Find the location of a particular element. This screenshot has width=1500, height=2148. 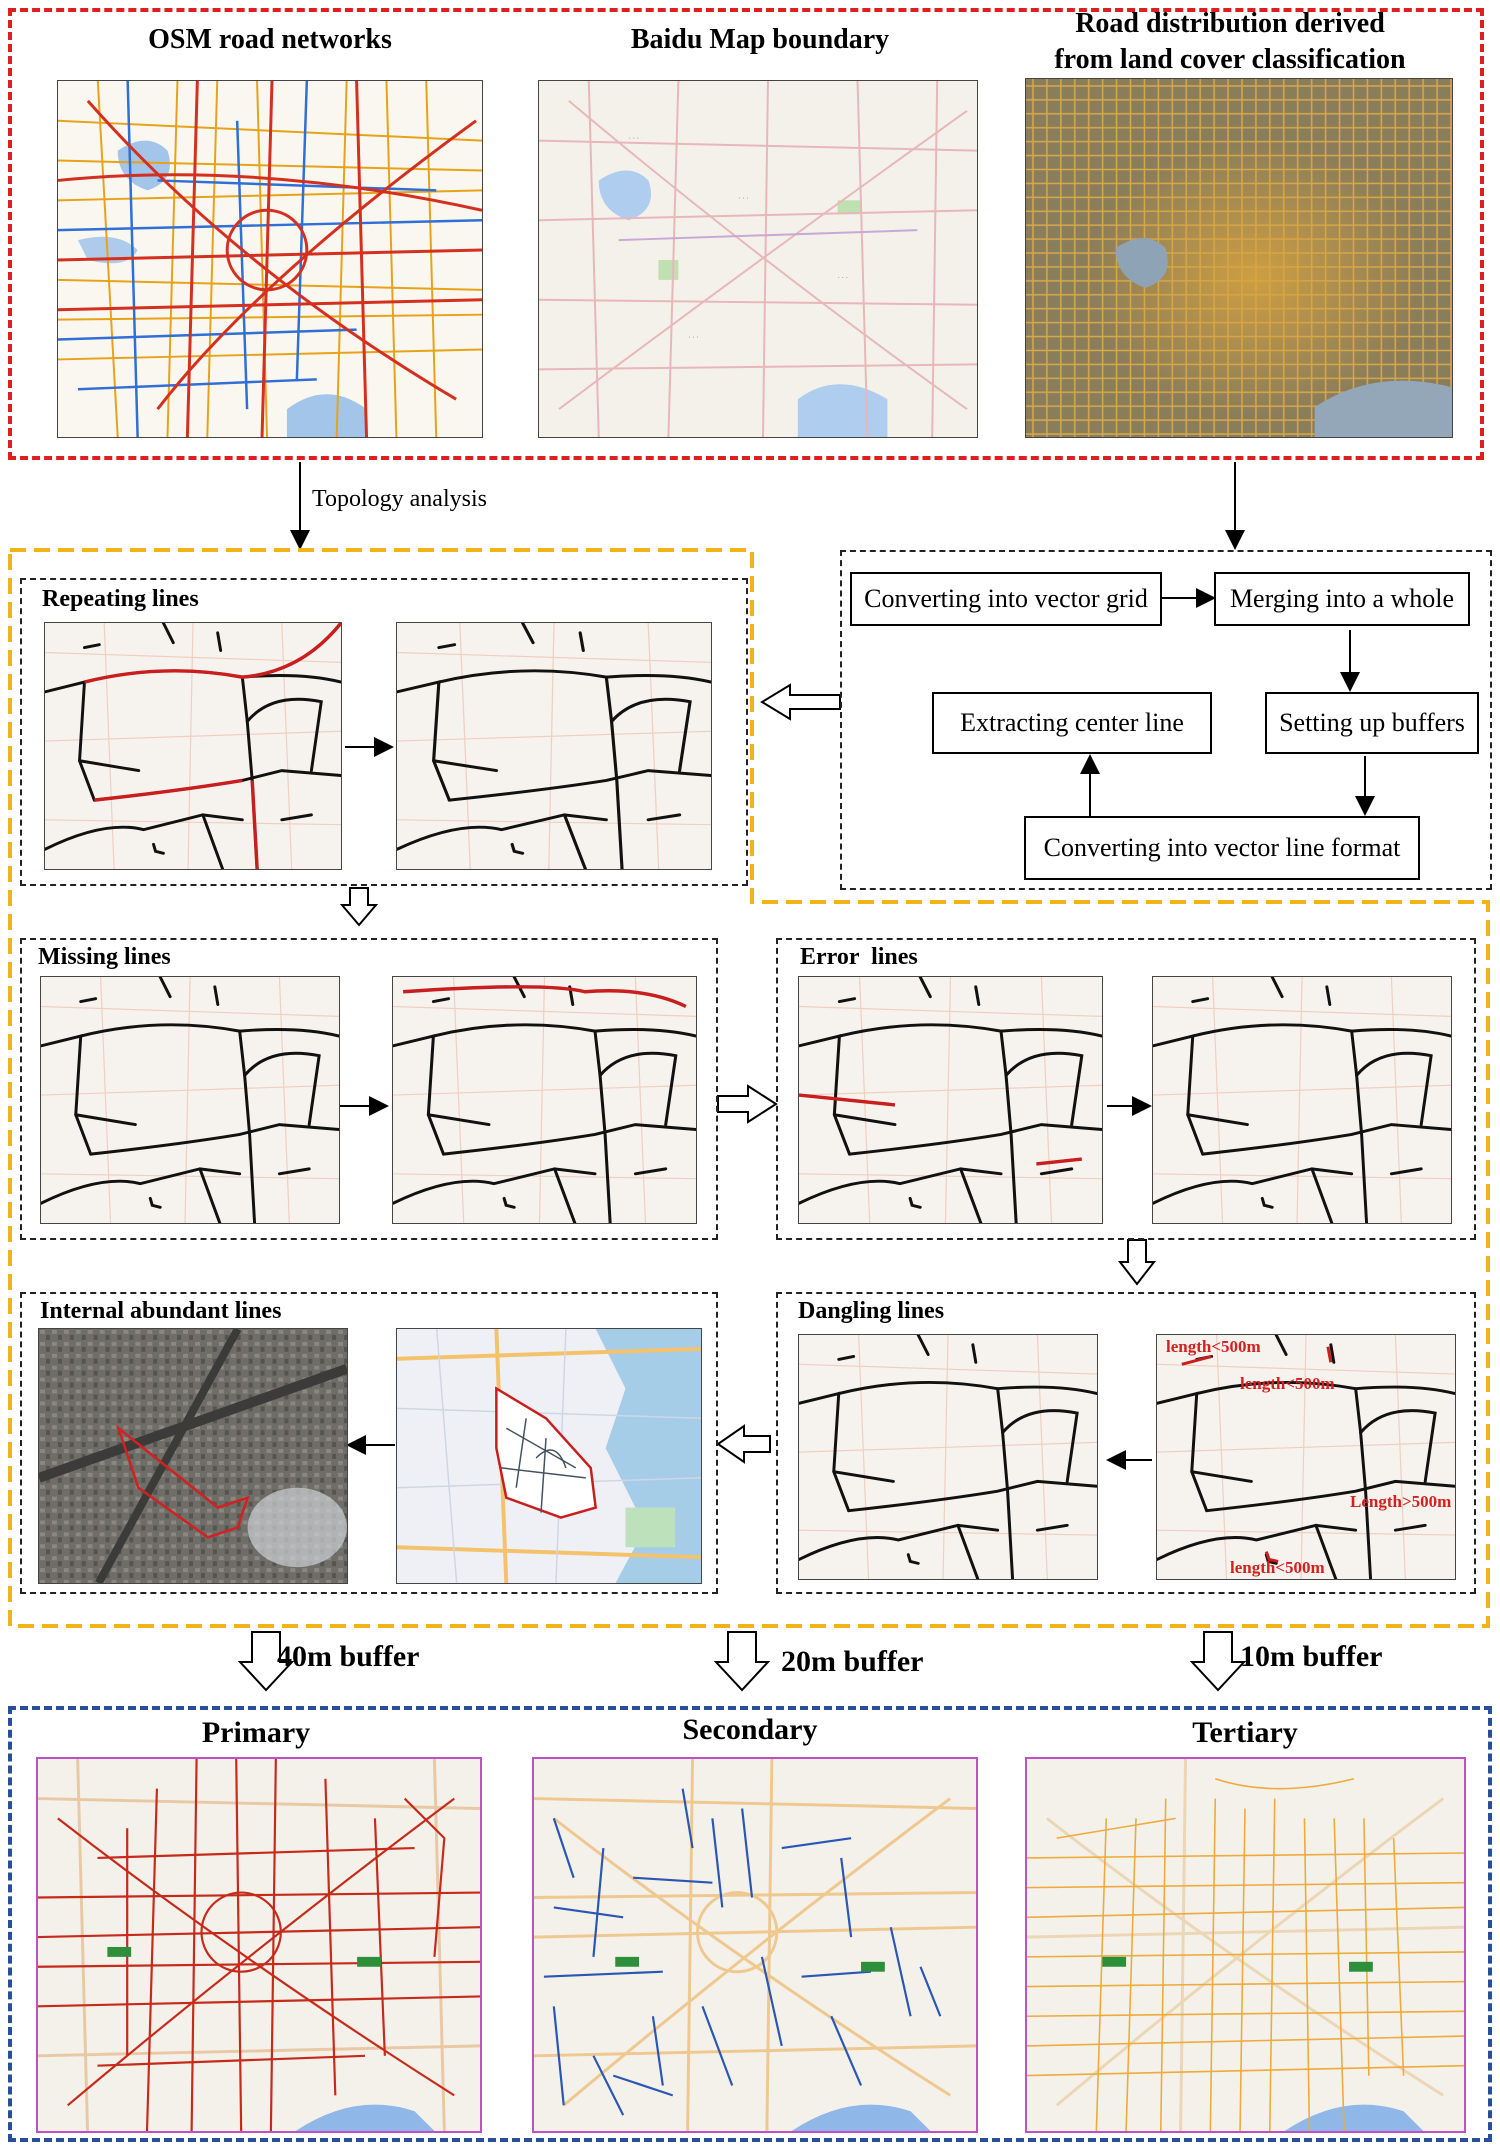

center-line-box: Extracting center line is located at coordinates (1072, 723).